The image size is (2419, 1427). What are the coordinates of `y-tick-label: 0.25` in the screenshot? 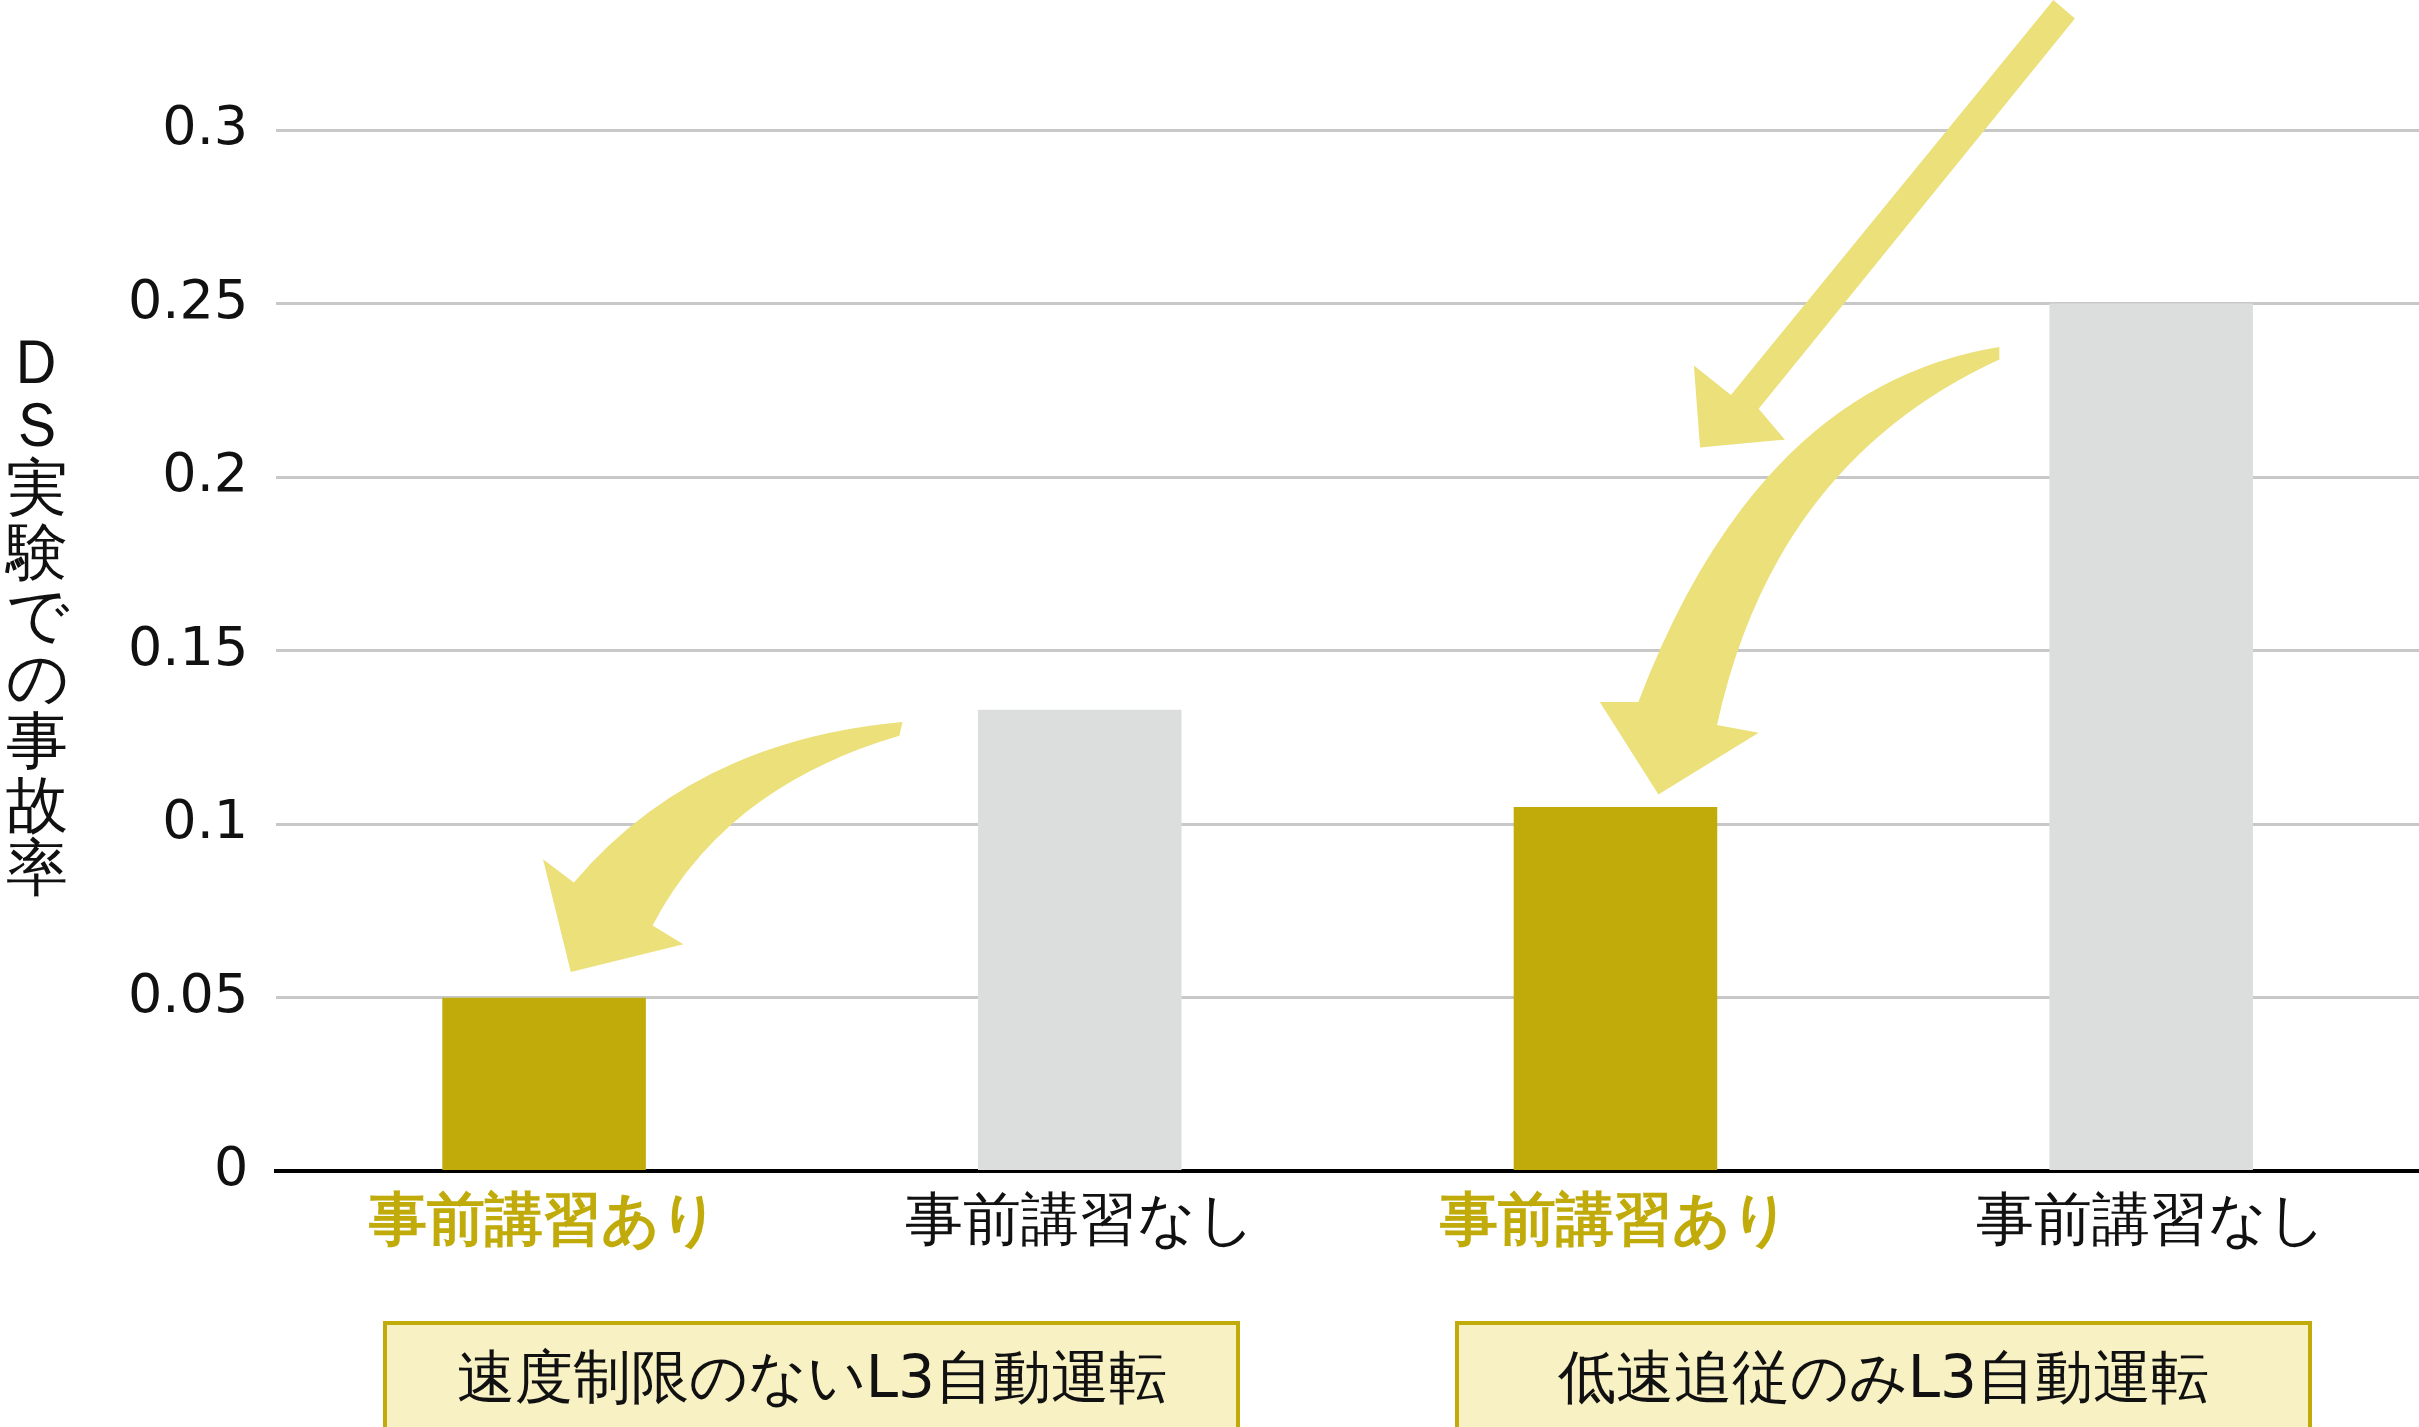 It's located at (188, 299).